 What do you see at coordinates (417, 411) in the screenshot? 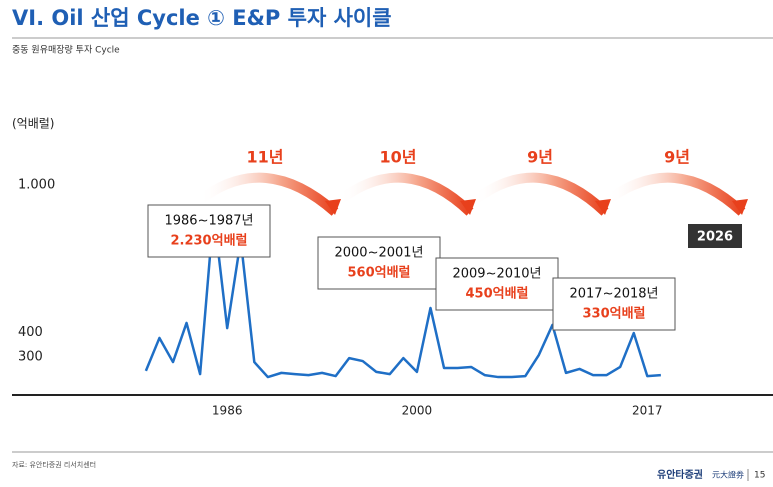
I see `x-tick-label: 2000` at bounding box center [417, 411].